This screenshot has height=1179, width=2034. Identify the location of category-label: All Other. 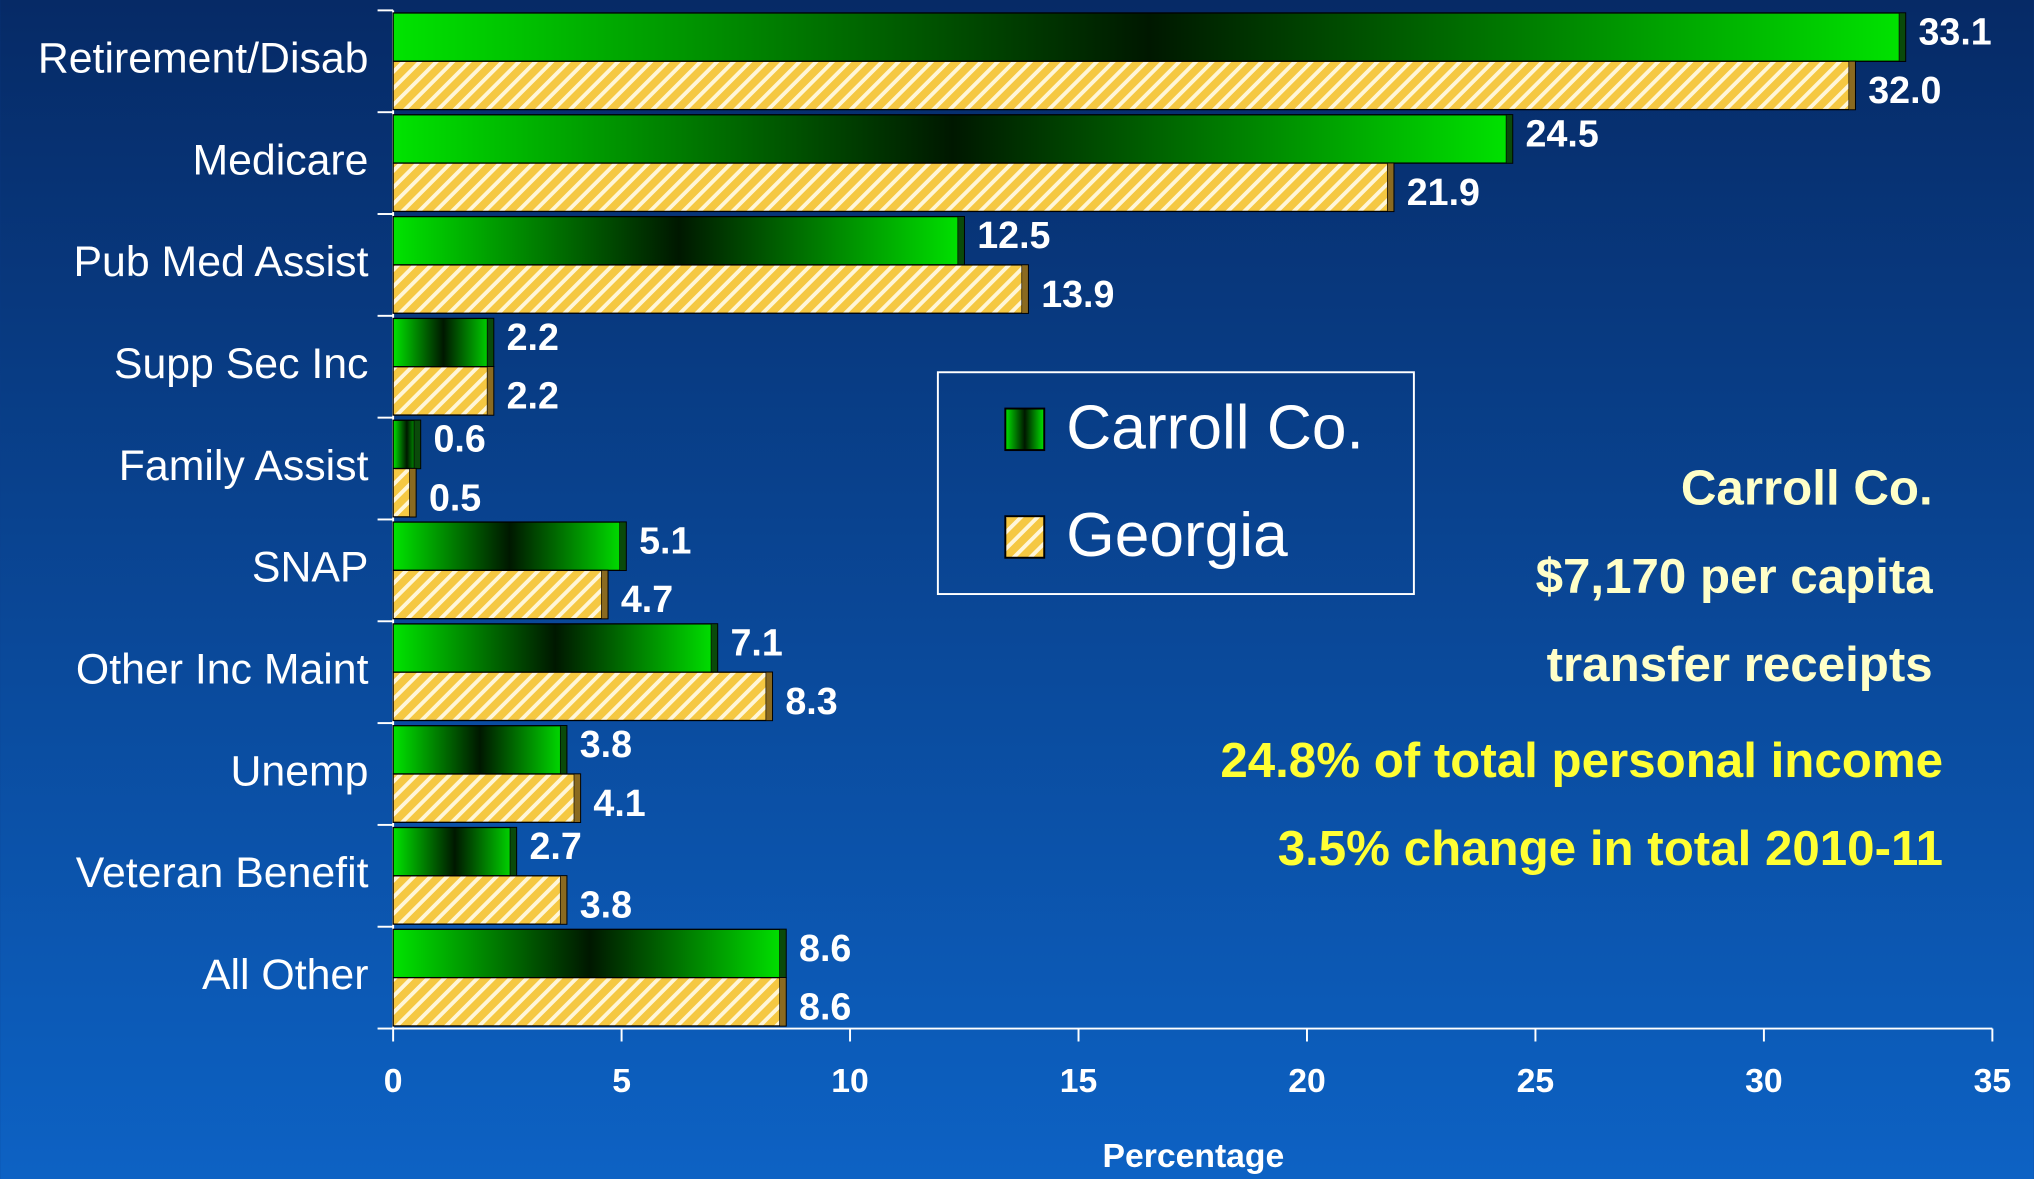
(285, 975).